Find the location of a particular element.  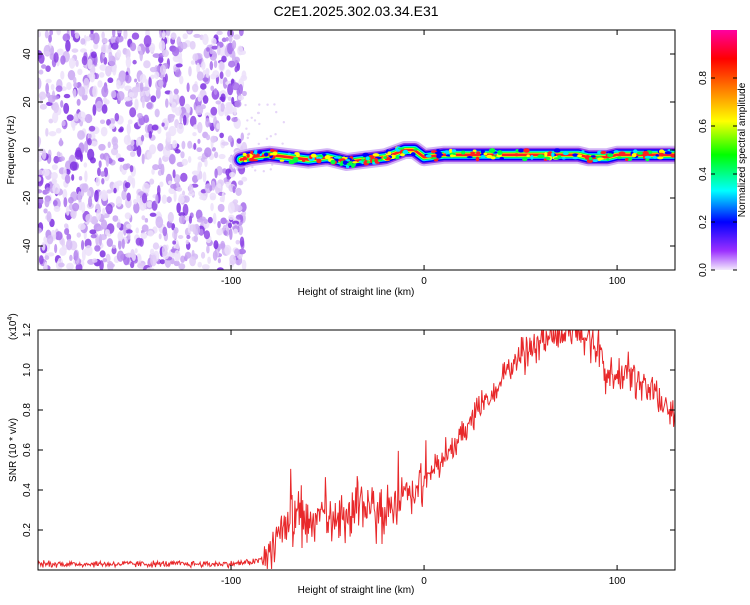

figure-title: C2E1.2025.302.03.34.E31 is located at coordinates (355, 11).